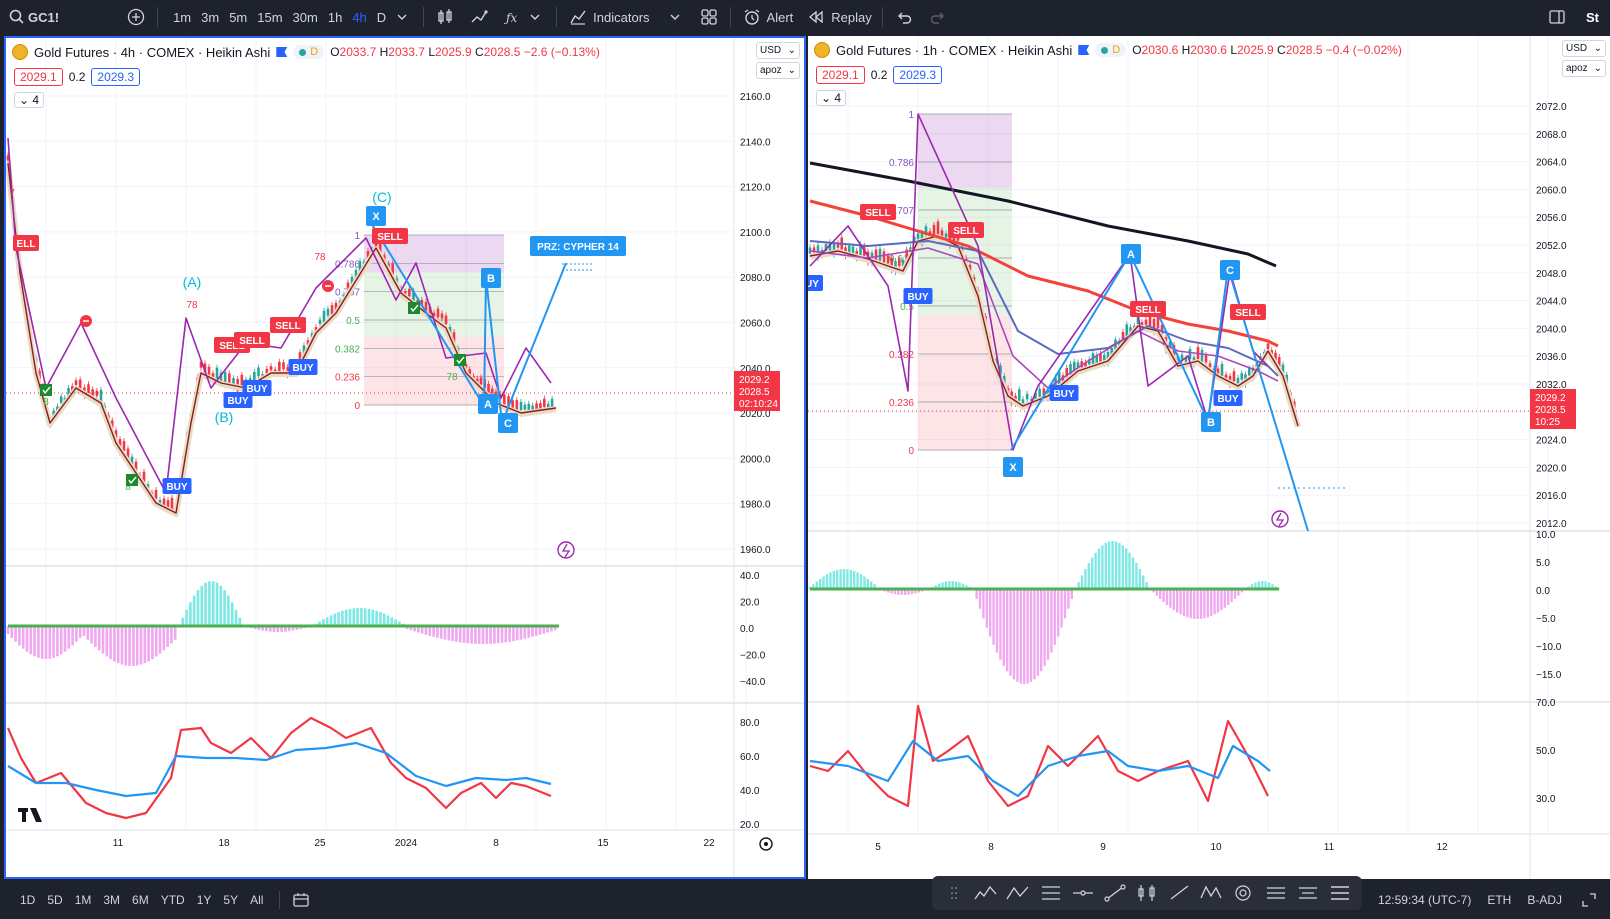 The width and height of the screenshot is (1610, 919). I want to click on fib-zone-low, so click(965, 382).